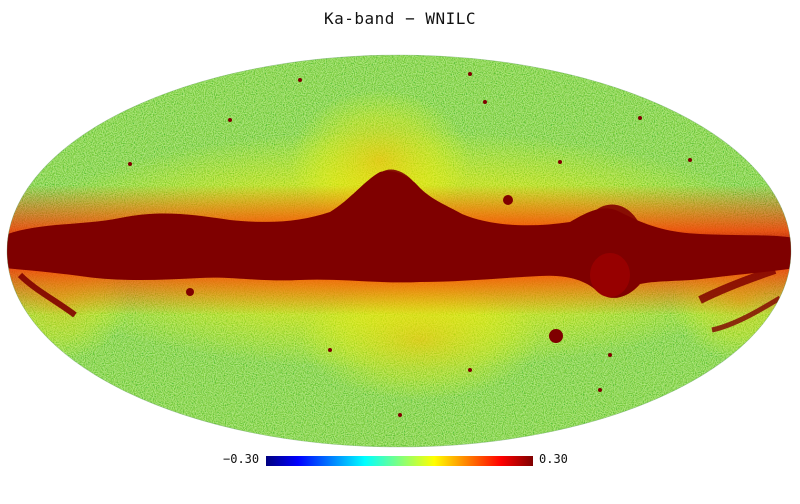 Image resolution: width=800 pixels, height=504 pixels. What do you see at coordinates (610, 275) in the screenshot?
I see `east-loop-core` at bounding box center [610, 275].